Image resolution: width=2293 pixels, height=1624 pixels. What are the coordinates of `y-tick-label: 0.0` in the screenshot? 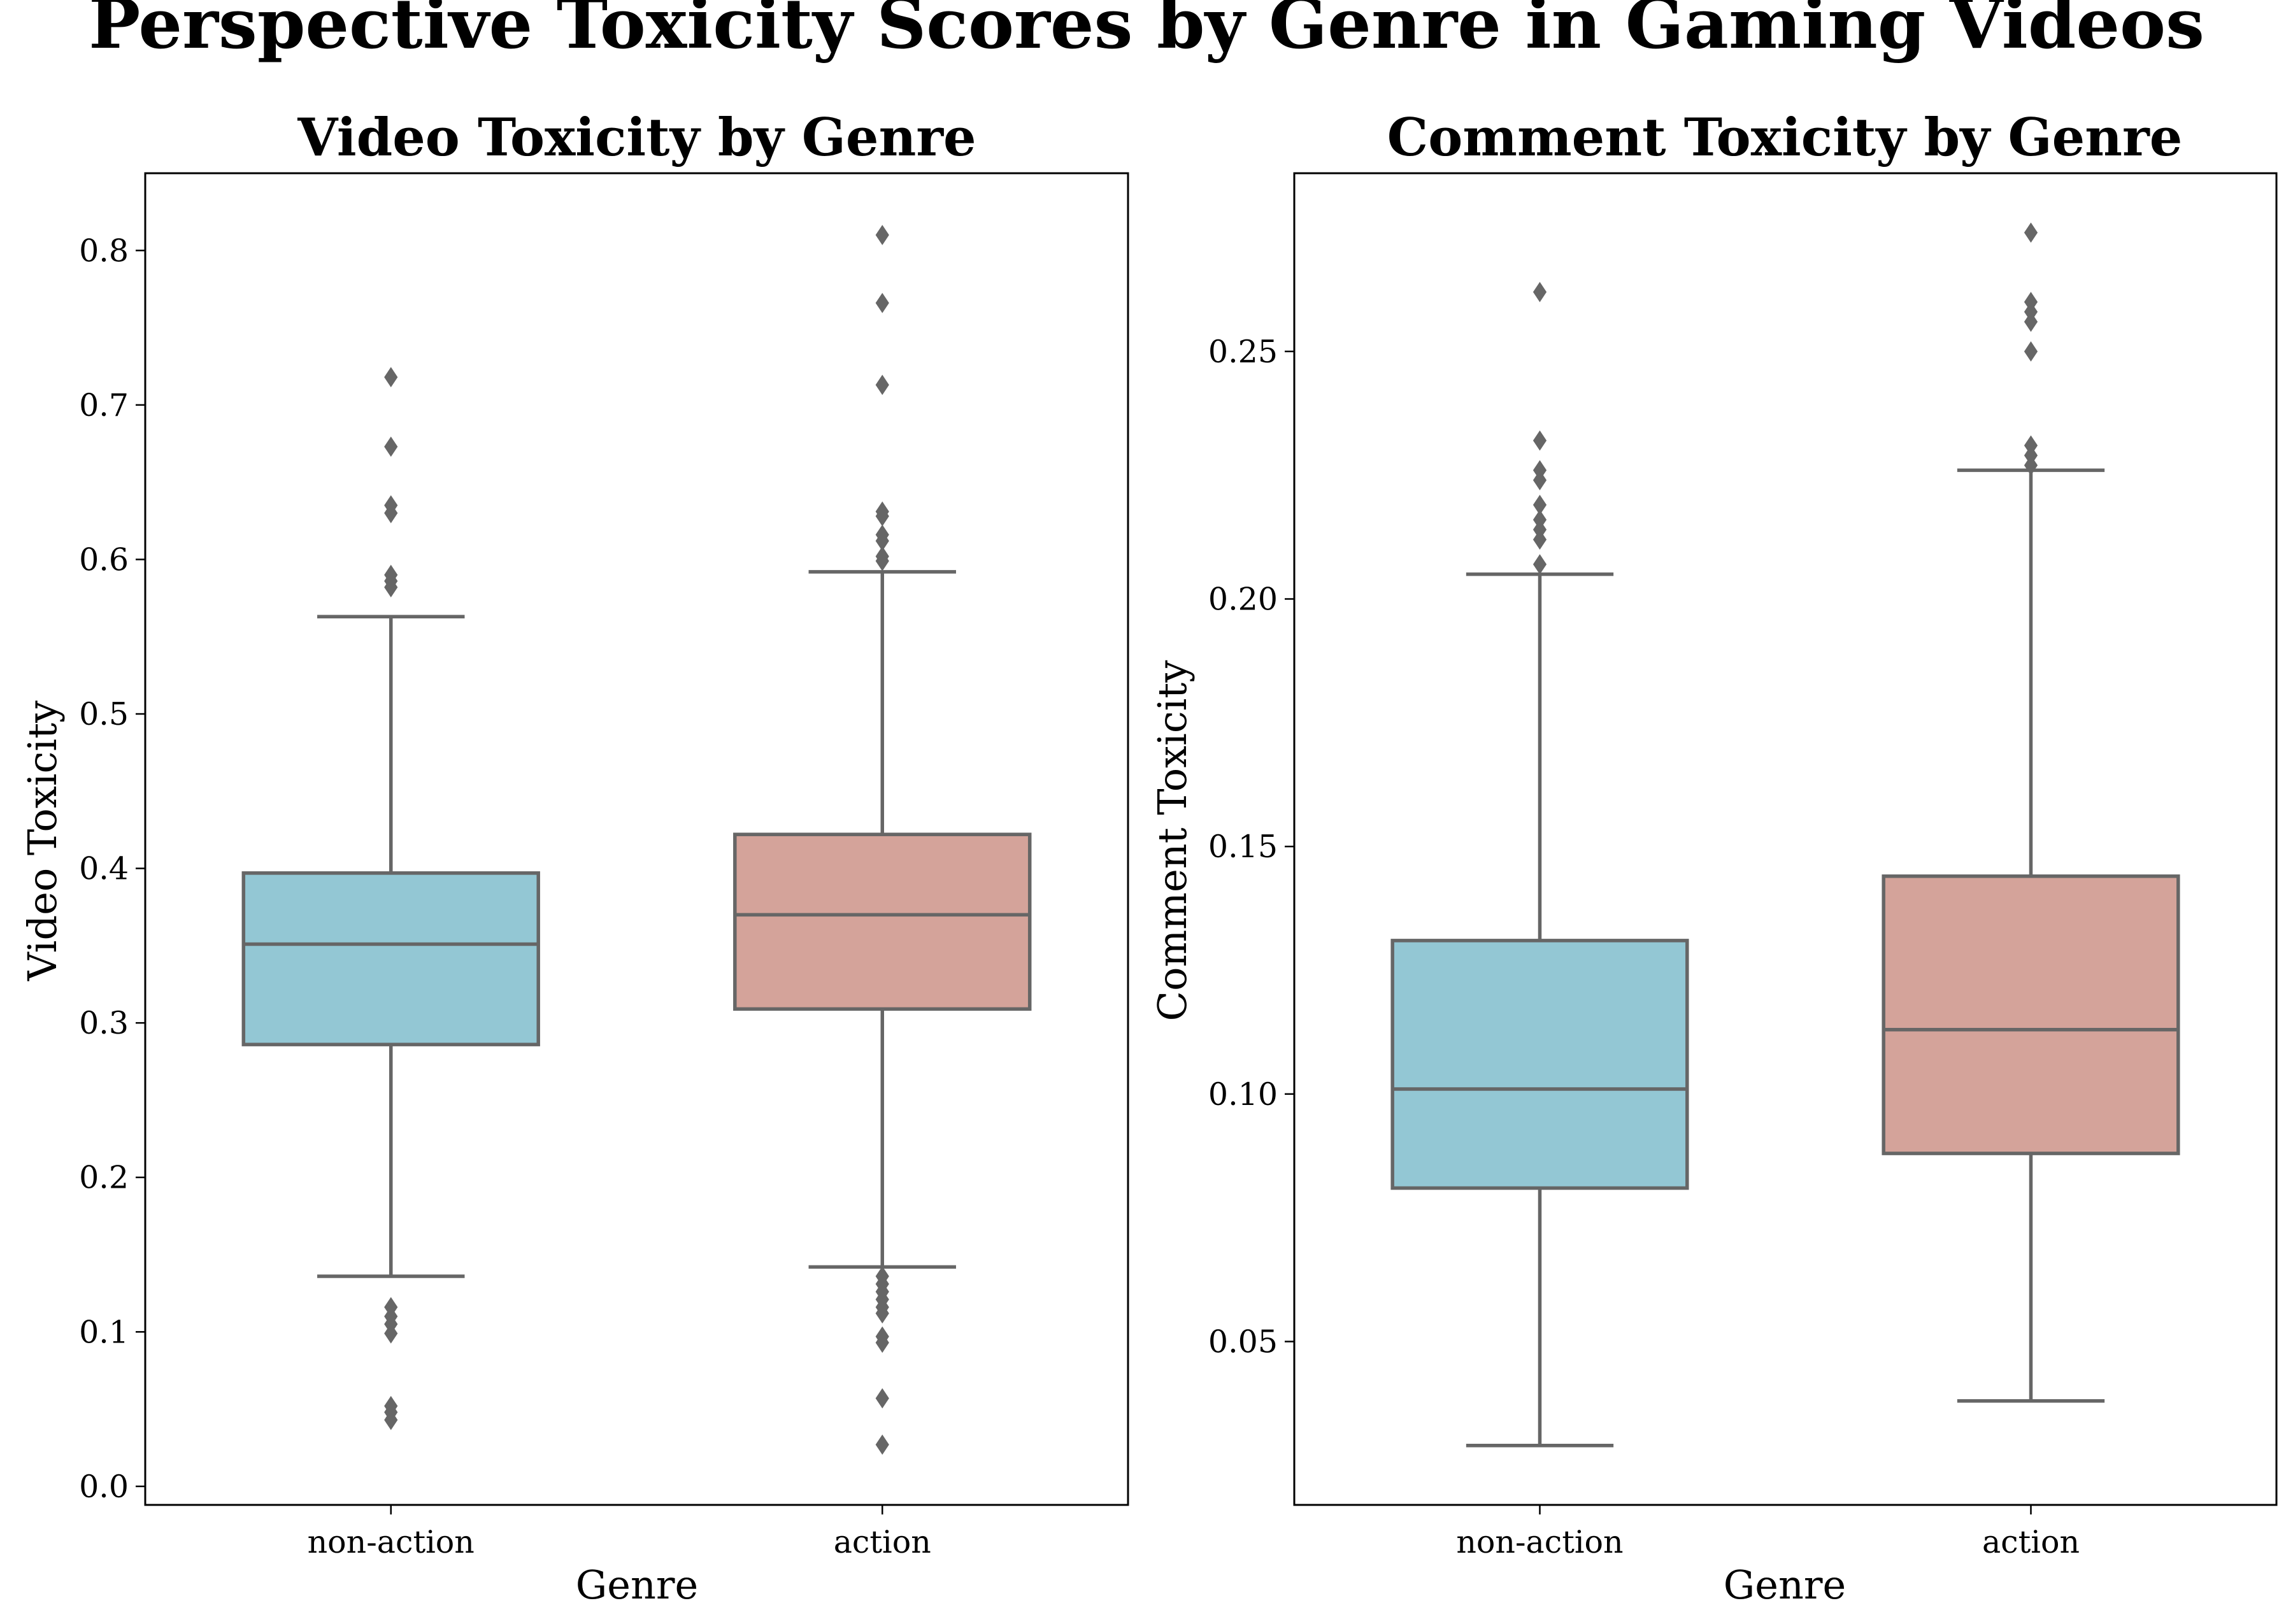 It's located at (104, 1487).